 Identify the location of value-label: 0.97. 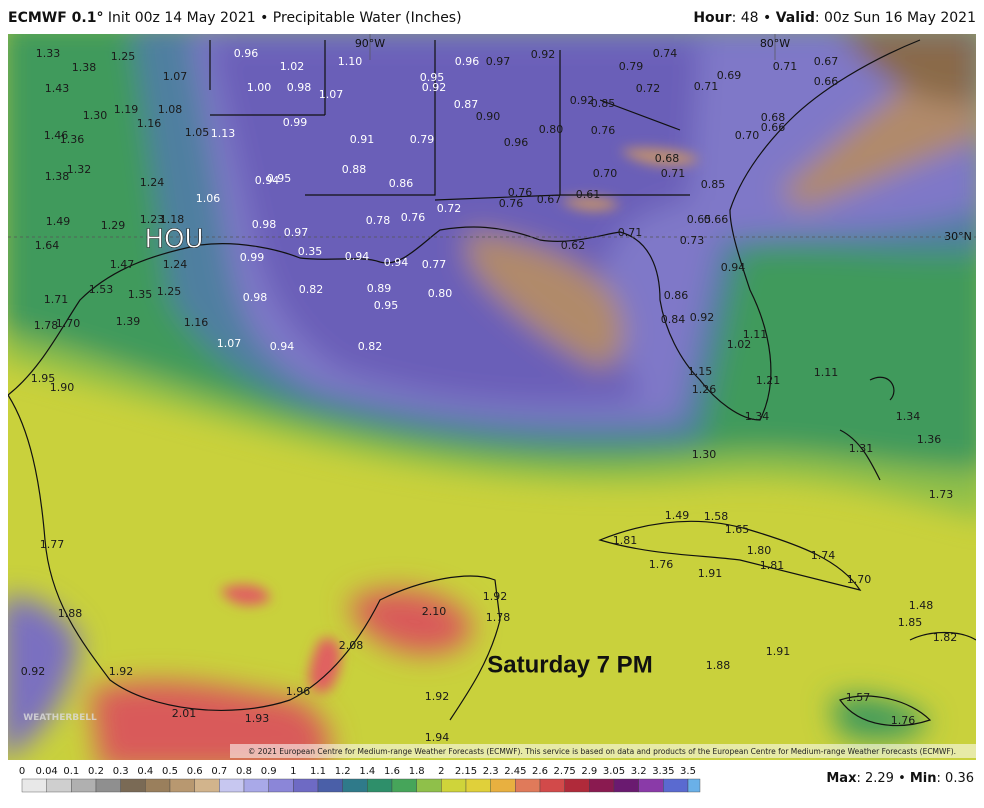
(296, 232).